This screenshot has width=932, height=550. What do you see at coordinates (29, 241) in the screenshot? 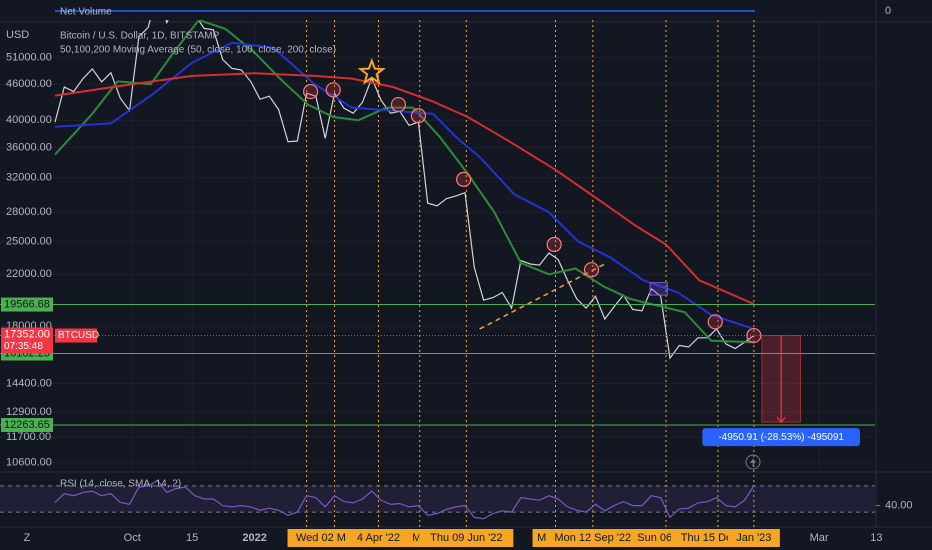
I see `y-tick-label: 25000.00` at bounding box center [29, 241].